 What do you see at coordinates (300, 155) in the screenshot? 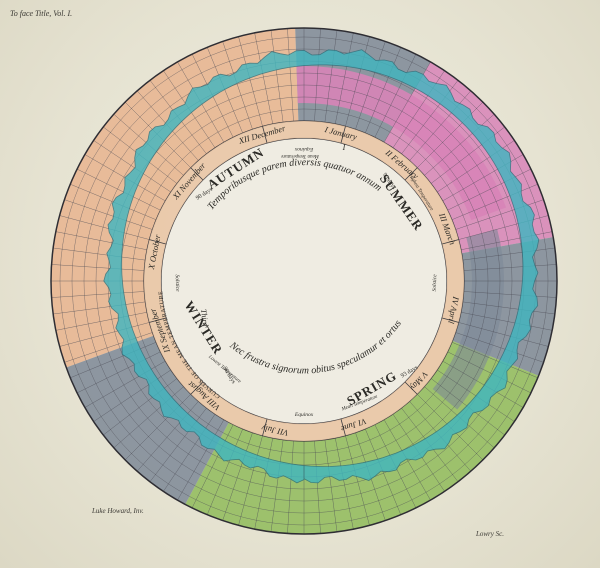
I see `mean-temperature-top: Mean Temperature` at bounding box center [300, 155].